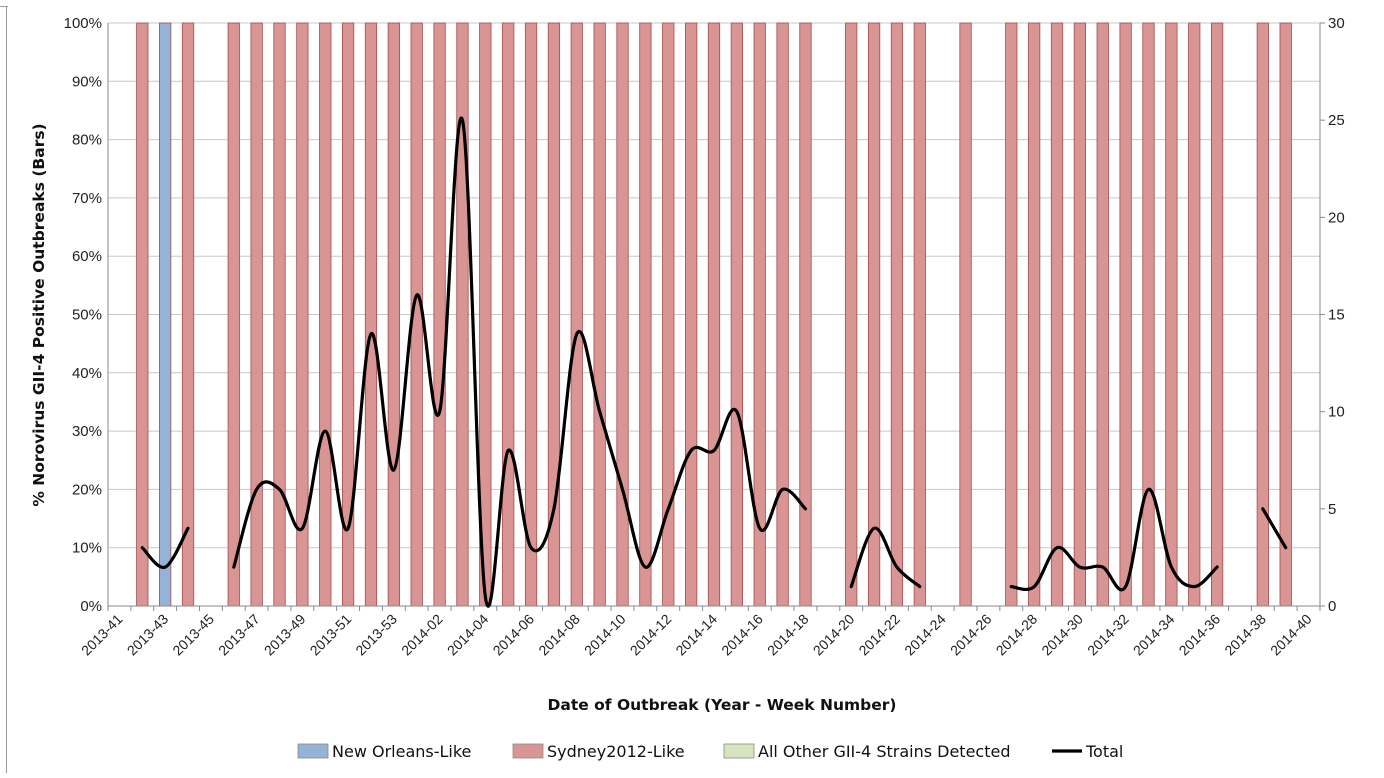 Image resolution: width=1384 pixels, height=778 pixels. Describe the element at coordinates (1336, 217) in the screenshot. I see `y2-tick-label: 20` at that location.